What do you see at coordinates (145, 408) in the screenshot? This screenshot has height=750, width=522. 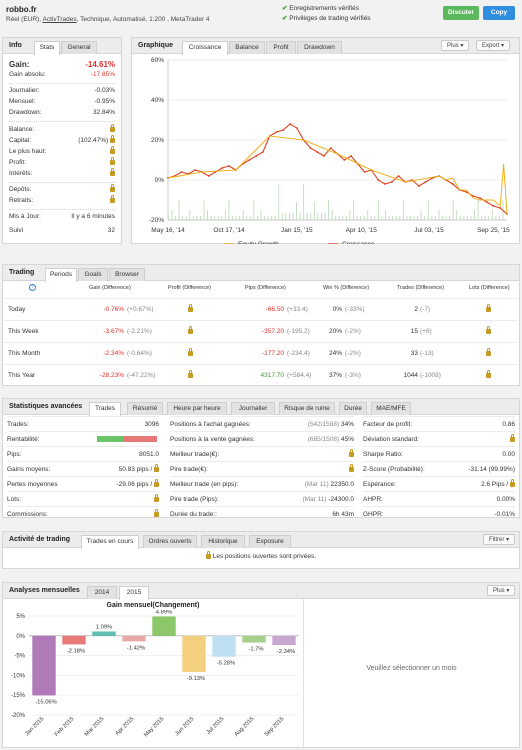 I see `tab-summary: Résumé` at bounding box center [145, 408].